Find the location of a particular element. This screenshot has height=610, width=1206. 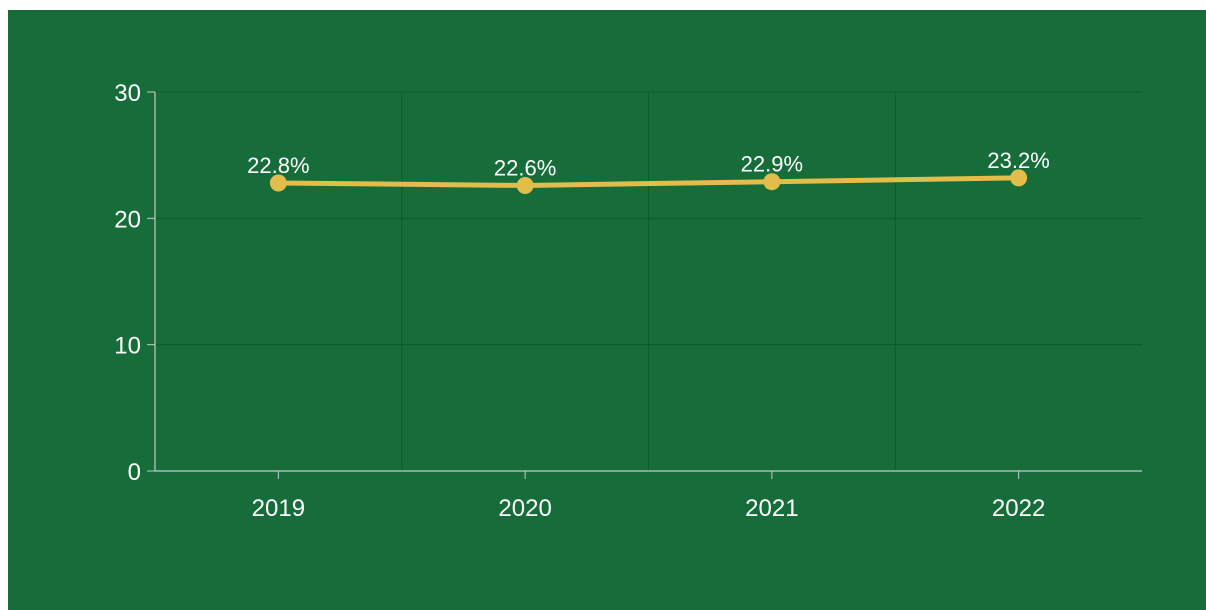

series-layer is located at coordinates (648, 181).